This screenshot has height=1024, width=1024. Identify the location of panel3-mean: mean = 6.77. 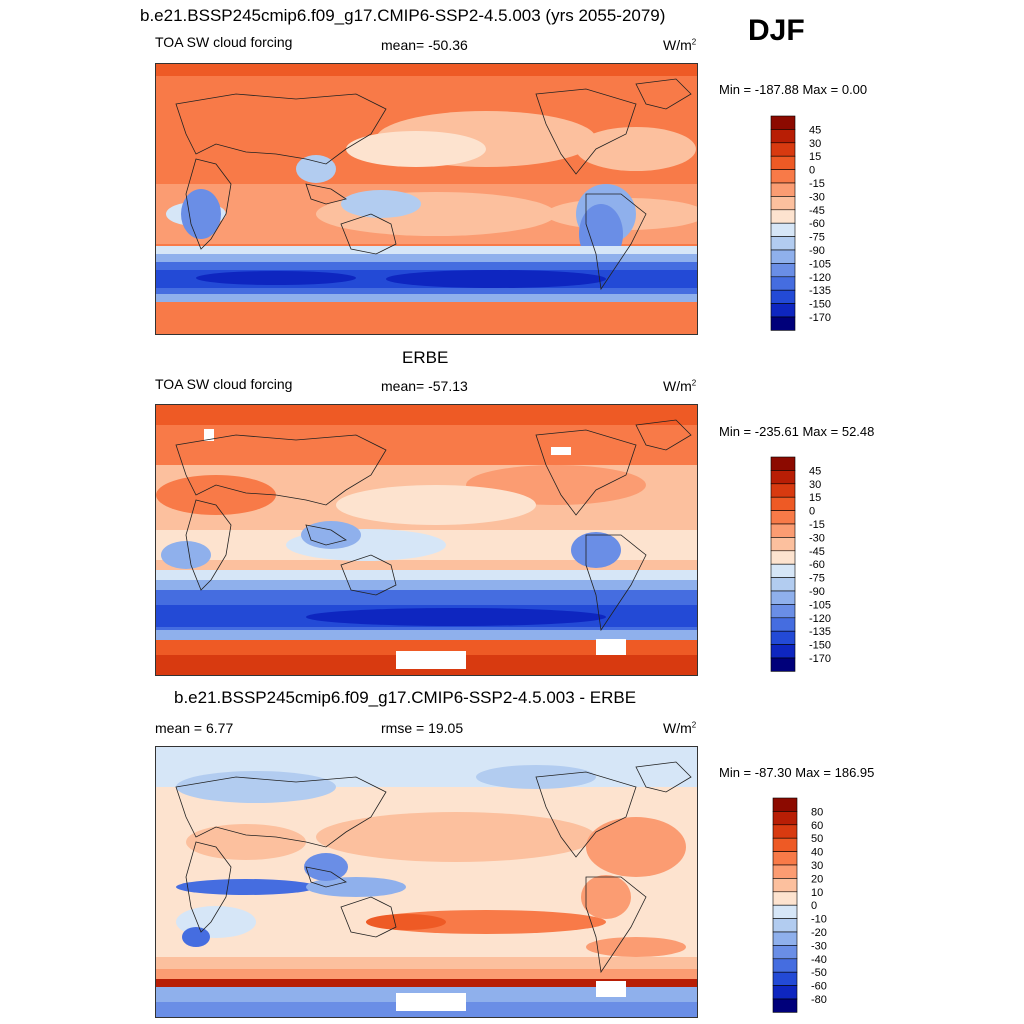
(194, 728).